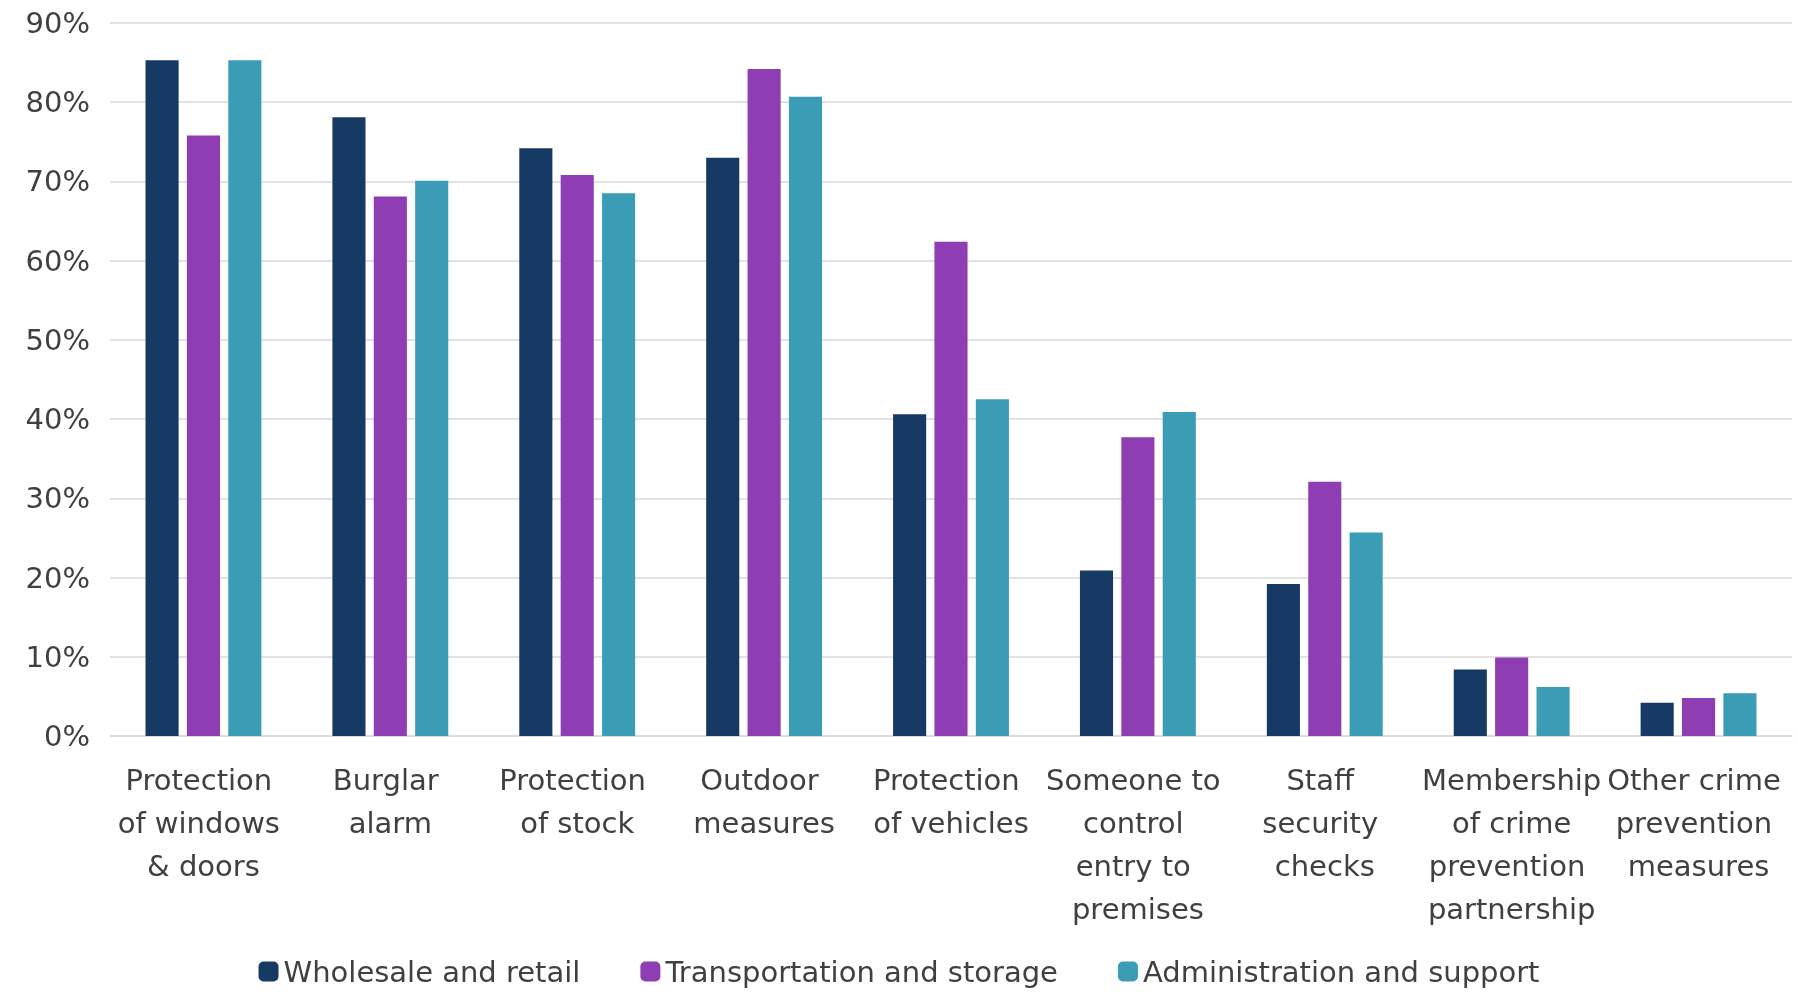  What do you see at coordinates (951, 801) in the screenshot?
I see `x-tick-label: Protection of vehicles` at bounding box center [951, 801].